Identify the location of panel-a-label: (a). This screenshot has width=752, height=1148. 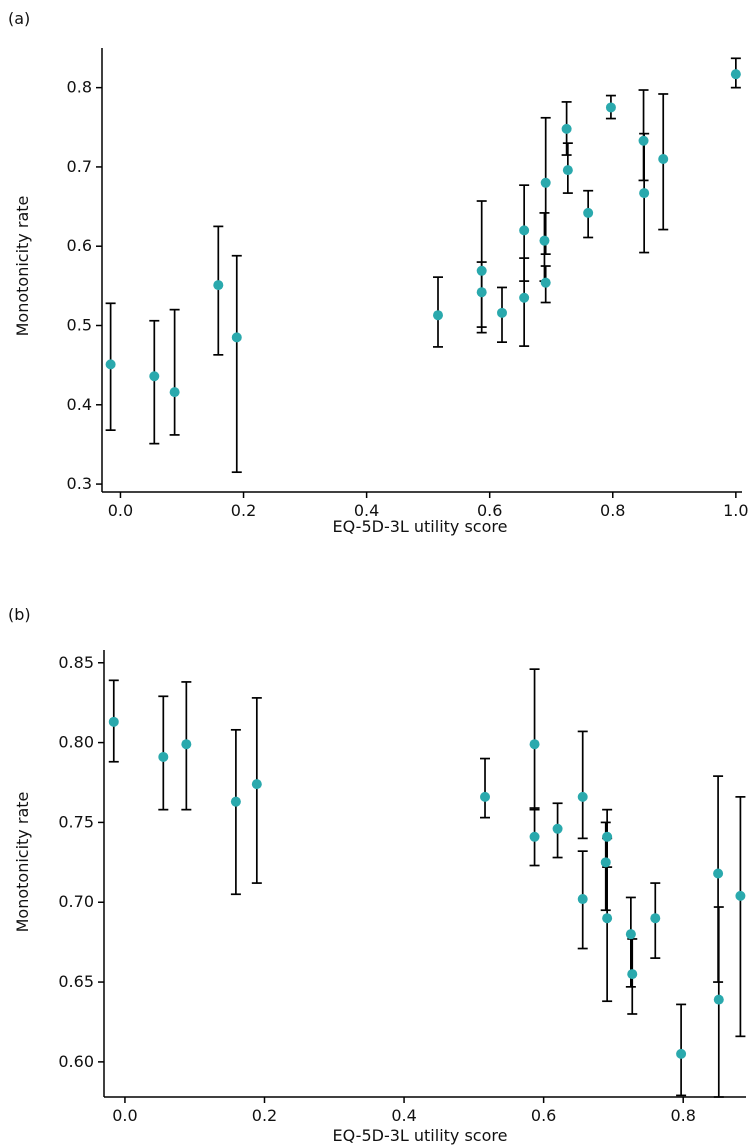
(19, 18).